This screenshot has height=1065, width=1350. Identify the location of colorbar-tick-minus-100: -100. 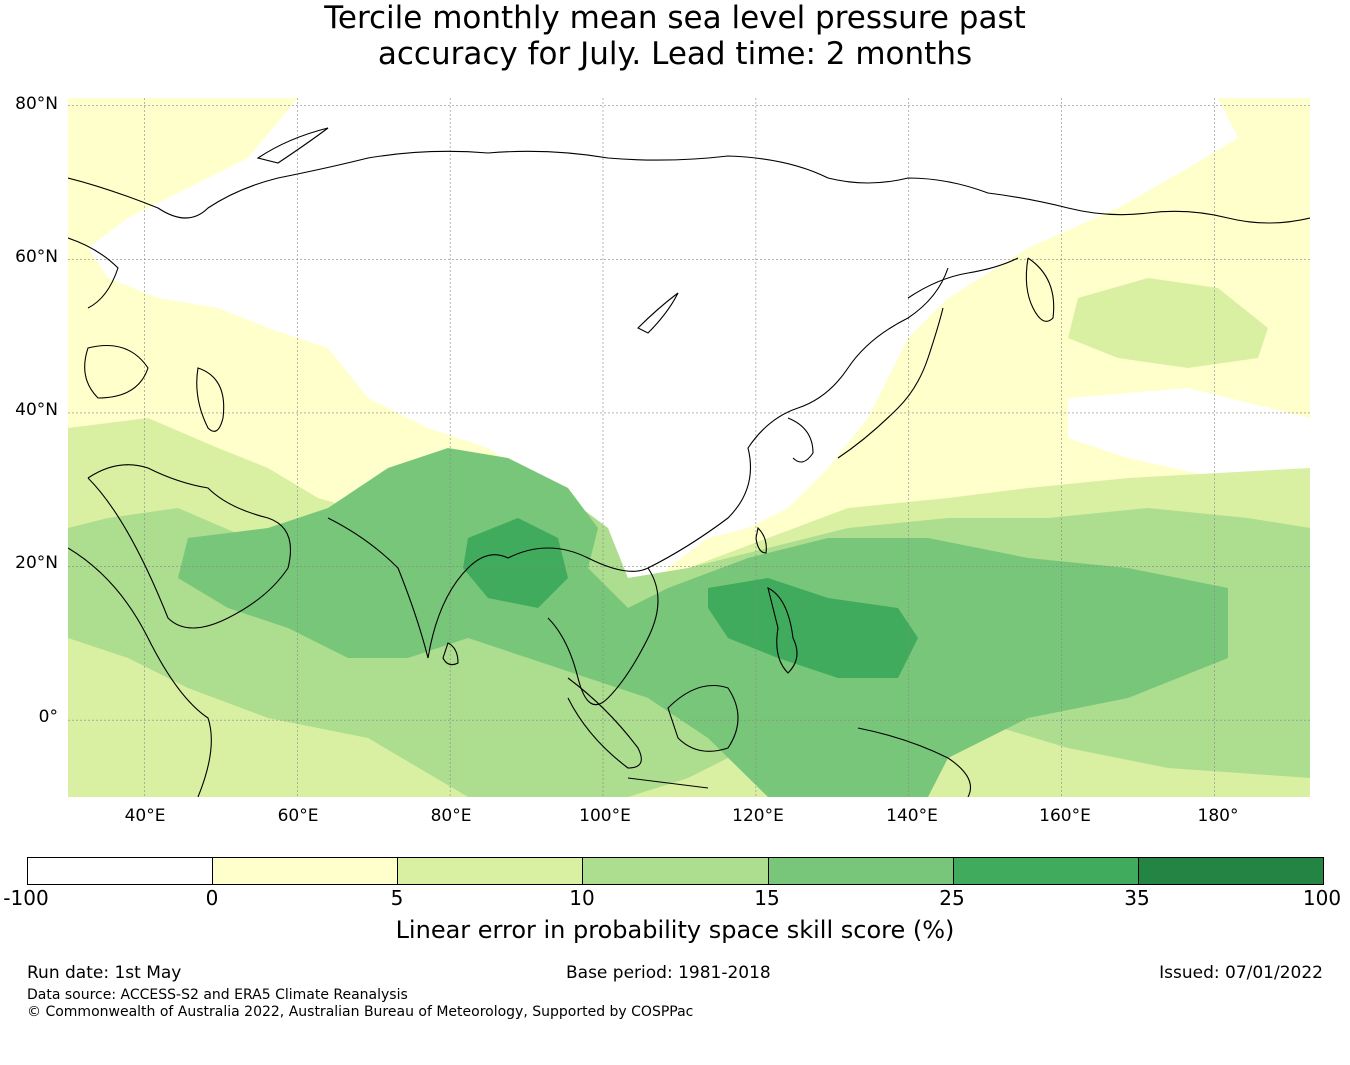
(26, 898).